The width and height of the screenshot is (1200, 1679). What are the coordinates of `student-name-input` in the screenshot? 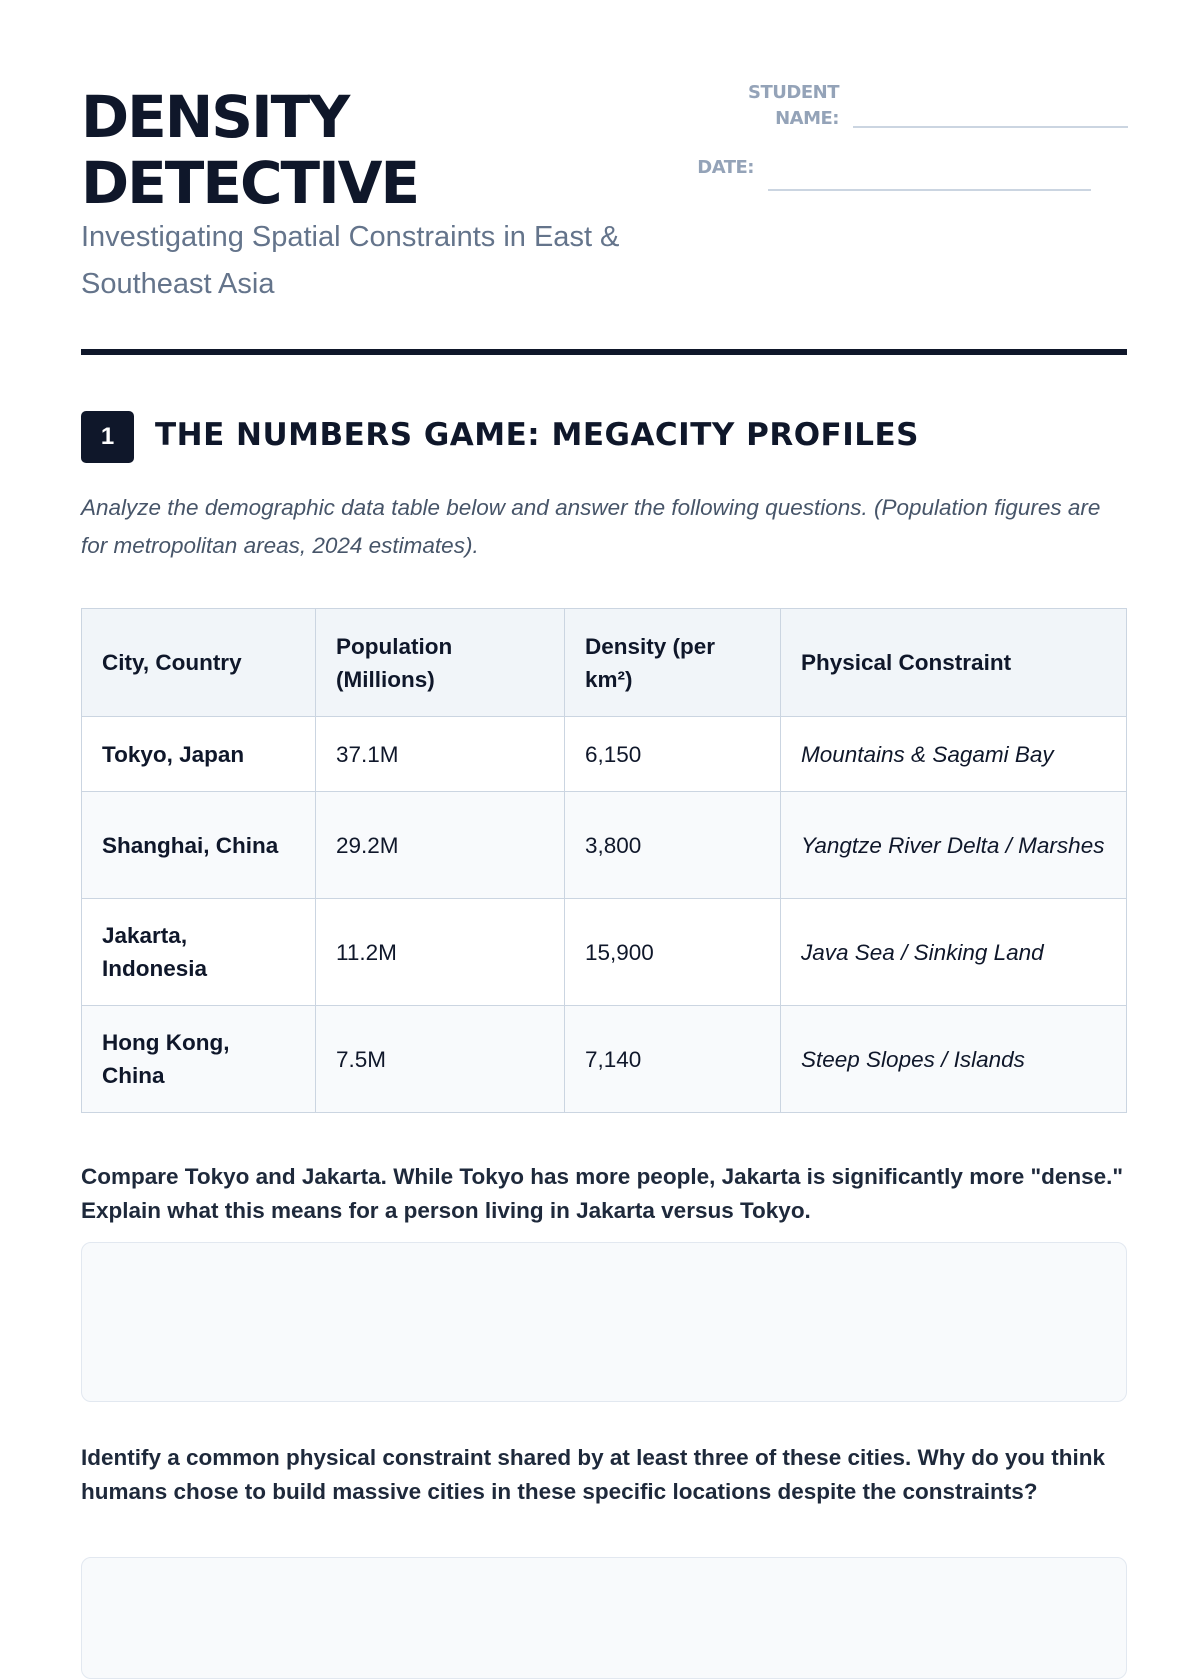 It's located at (990, 127).